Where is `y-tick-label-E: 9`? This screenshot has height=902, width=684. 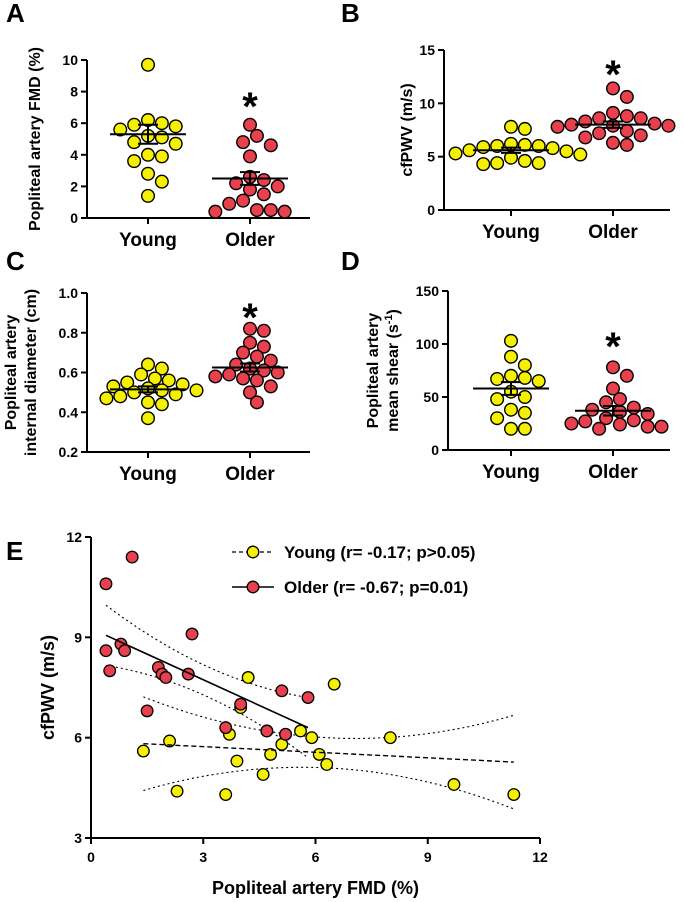
y-tick-label-E: 9 is located at coordinates (78, 637).